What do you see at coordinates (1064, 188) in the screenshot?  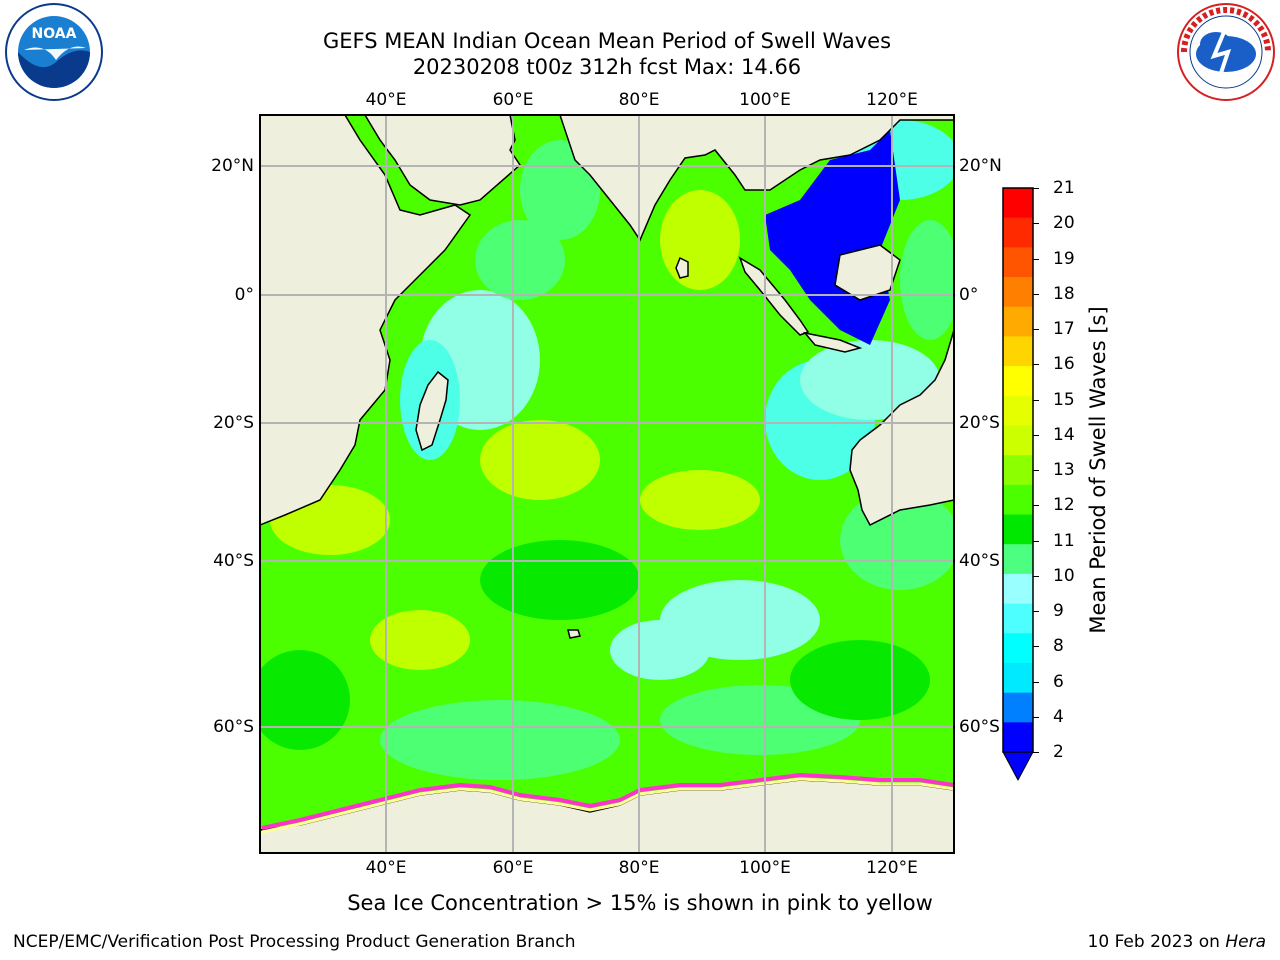 I see `colorbar-tick-label: 21` at bounding box center [1064, 188].